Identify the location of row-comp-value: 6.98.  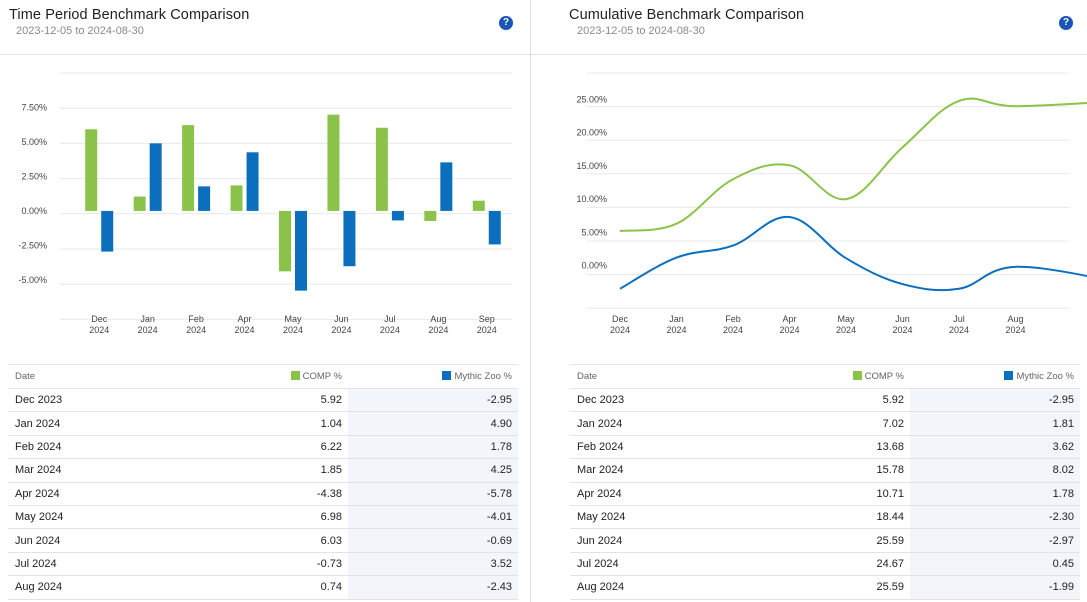
(263, 517).